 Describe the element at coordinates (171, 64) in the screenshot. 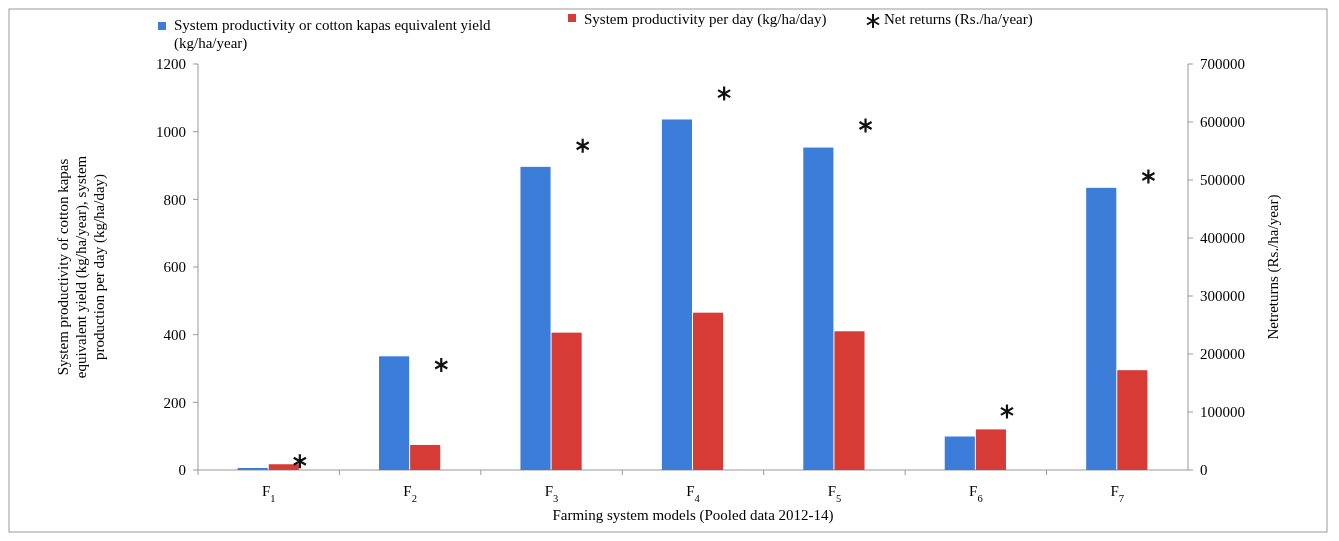

I see `y-tick-label: 1200` at that location.